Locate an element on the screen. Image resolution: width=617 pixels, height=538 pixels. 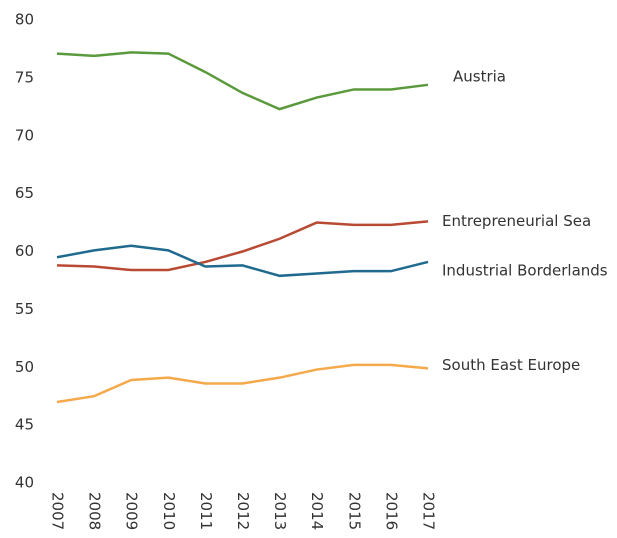
x-tick-label: 2017 is located at coordinates (429, 511).